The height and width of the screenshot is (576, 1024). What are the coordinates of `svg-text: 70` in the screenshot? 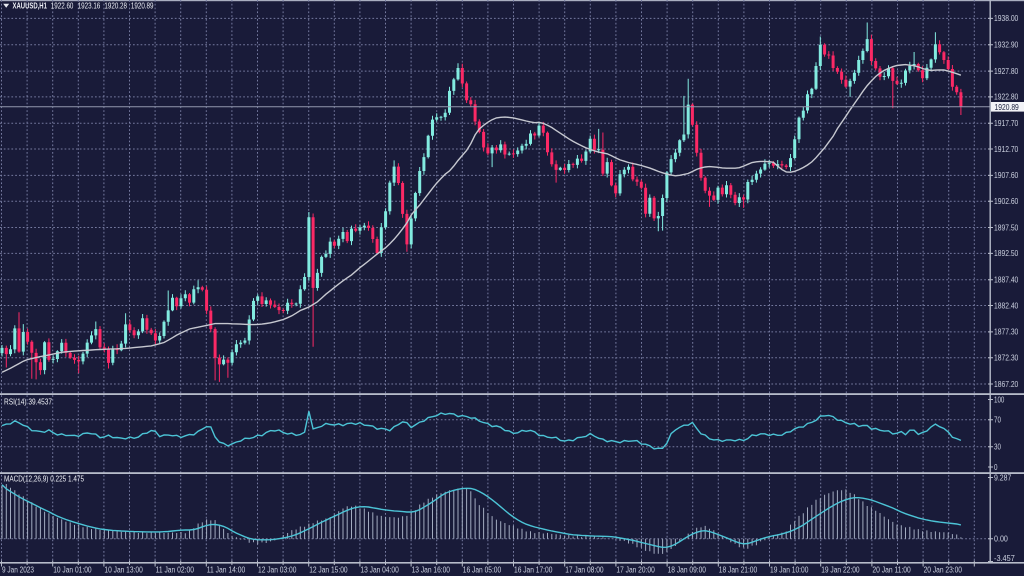 It's located at (997, 420).